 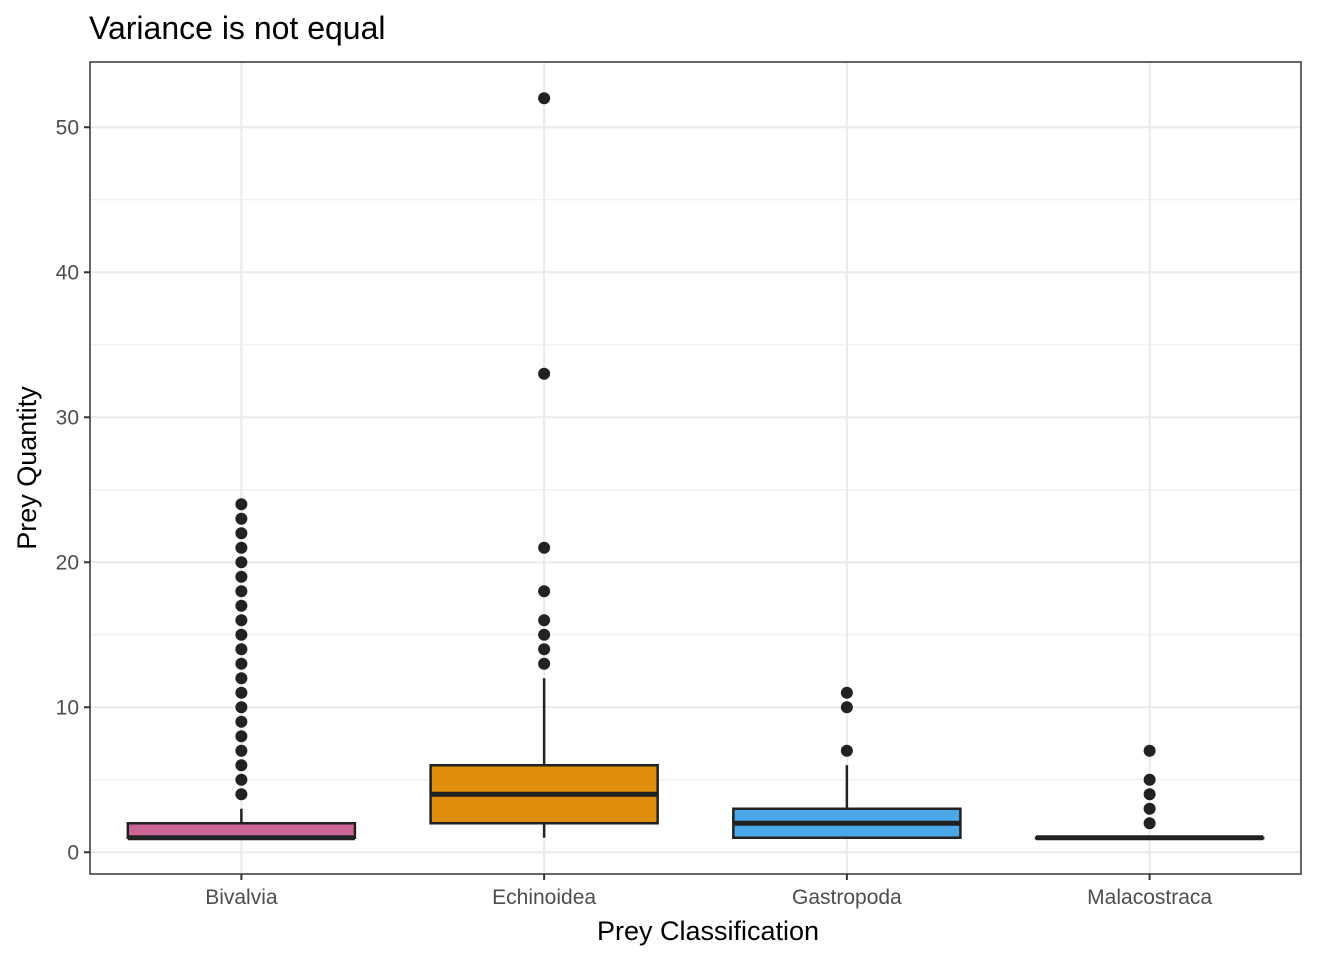 I want to click on x-tick-label: Echinoidea, so click(x=544, y=897).